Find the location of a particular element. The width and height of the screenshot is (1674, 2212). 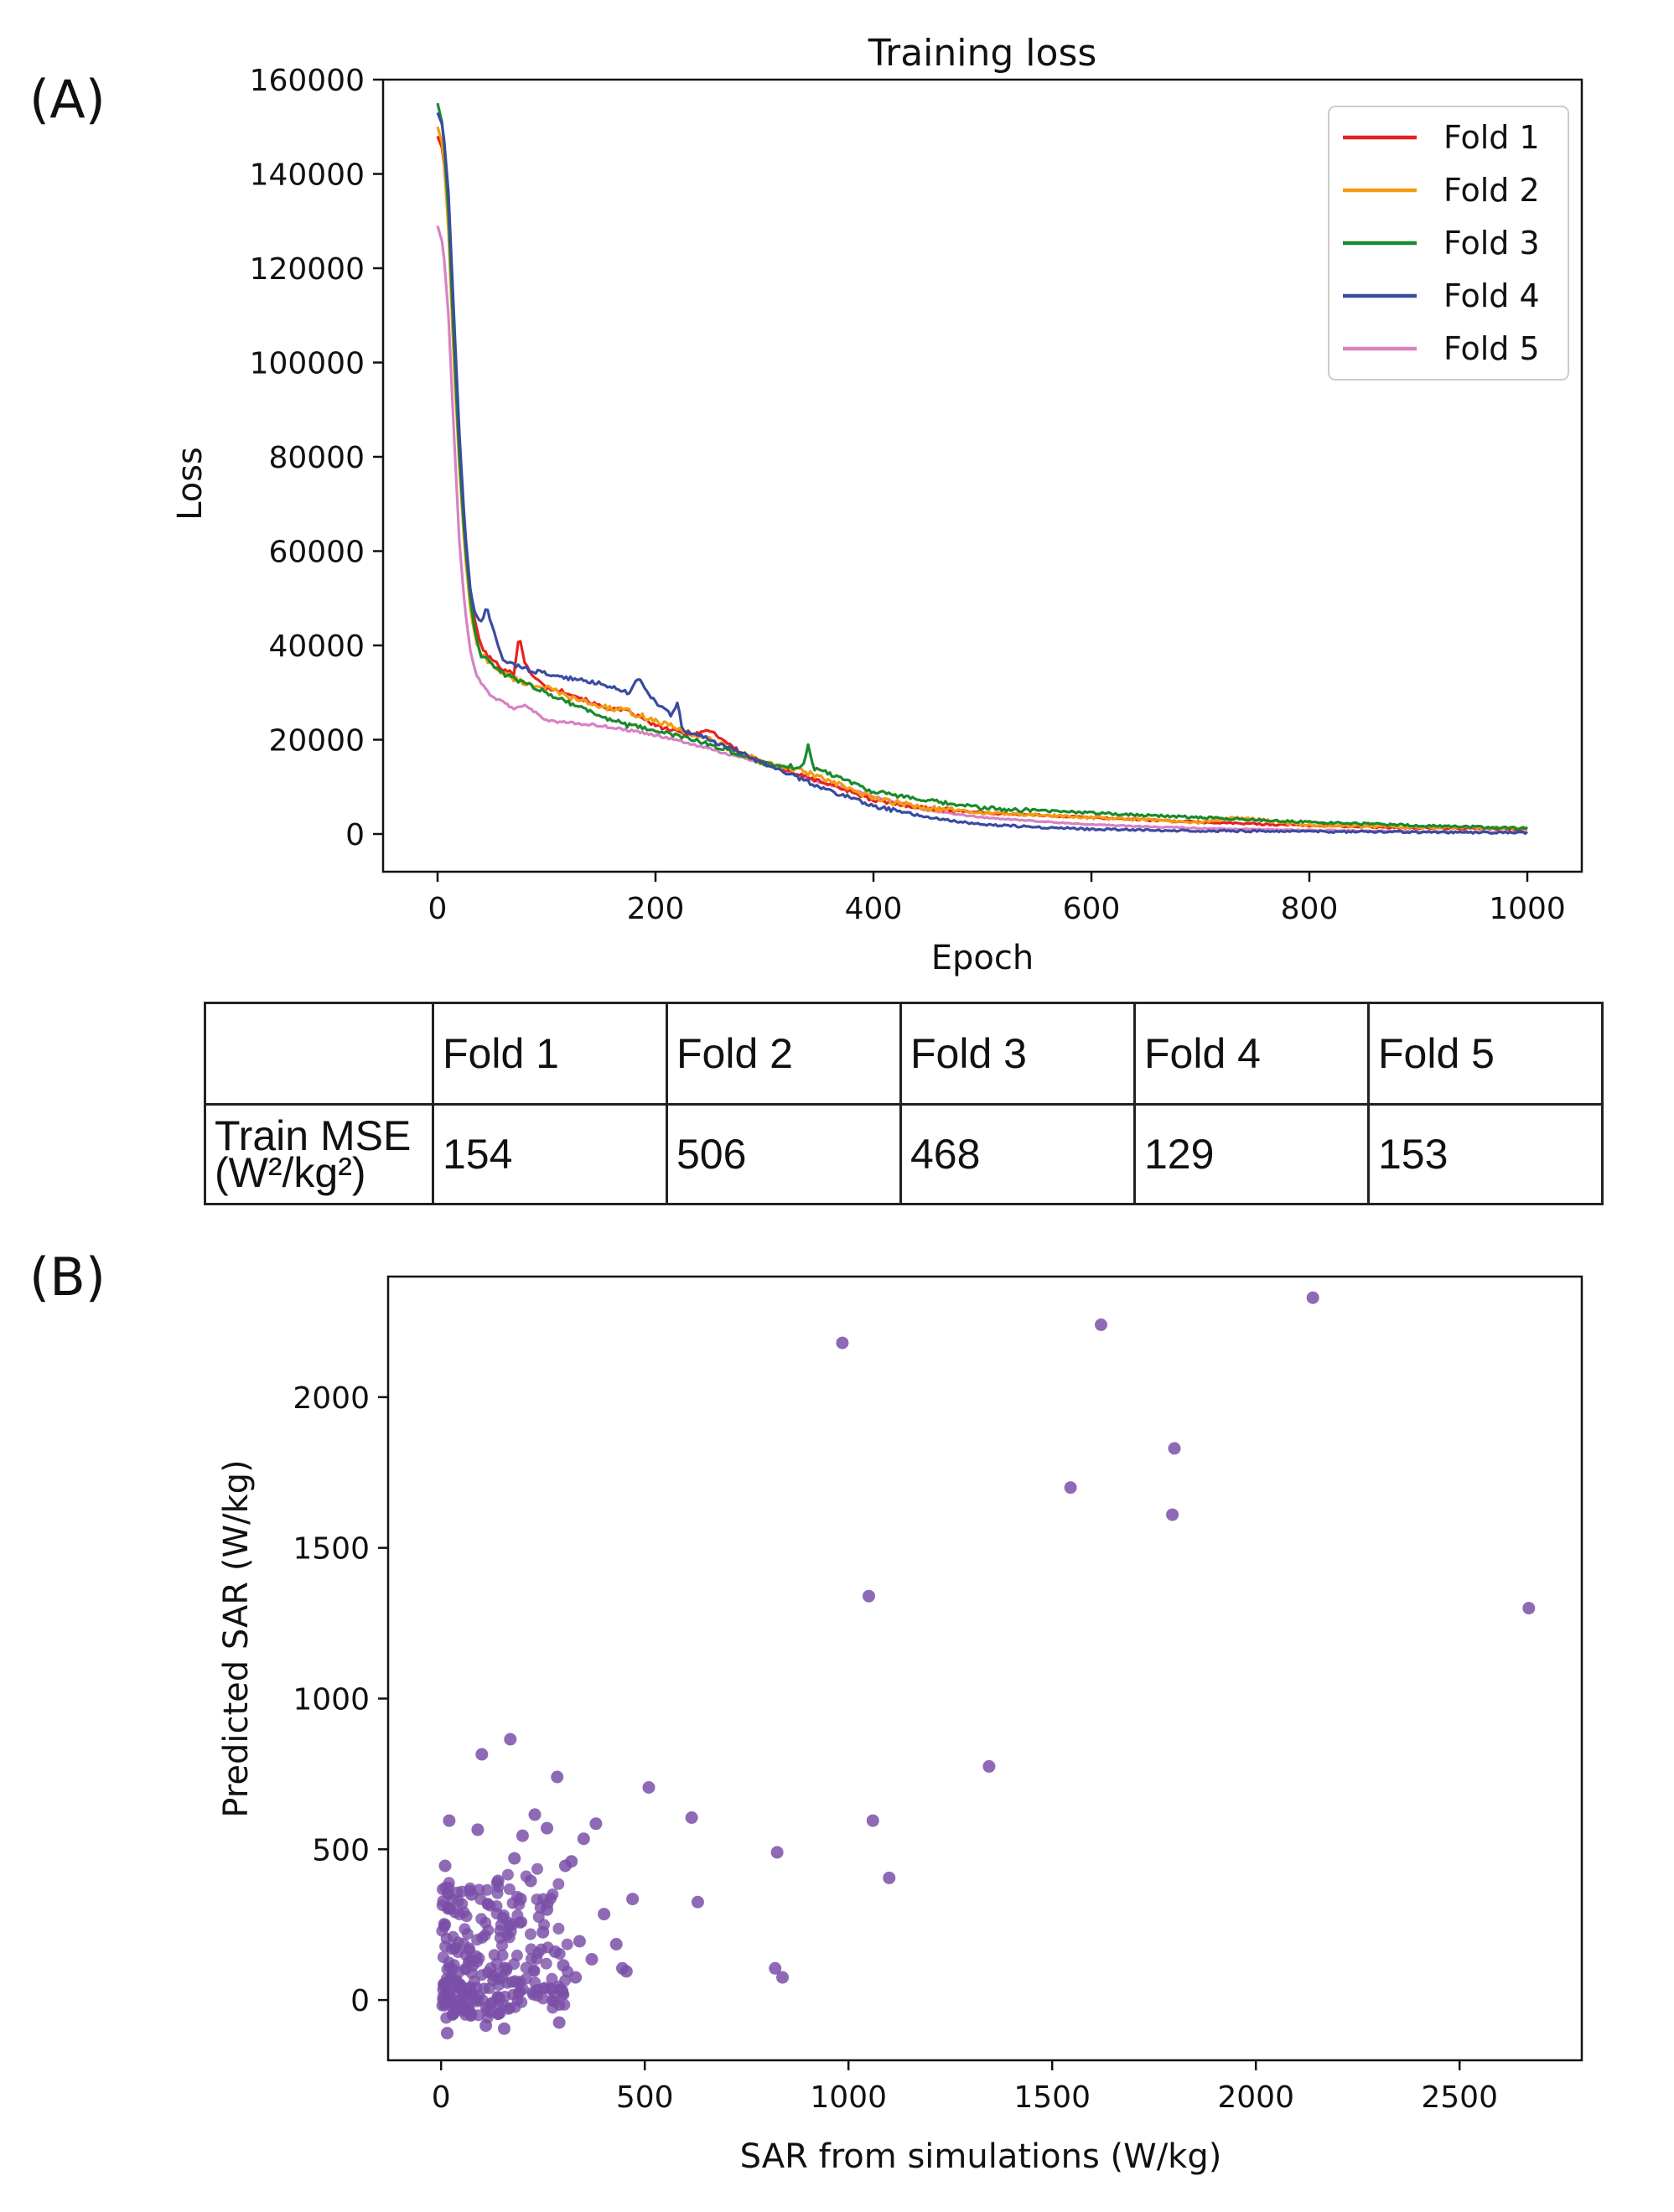

table-value-cell: 506 is located at coordinates (784, 1154).